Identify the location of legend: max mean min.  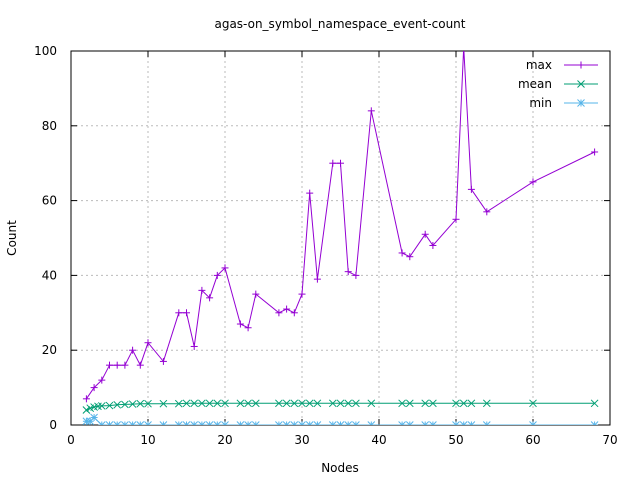
(558, 84).